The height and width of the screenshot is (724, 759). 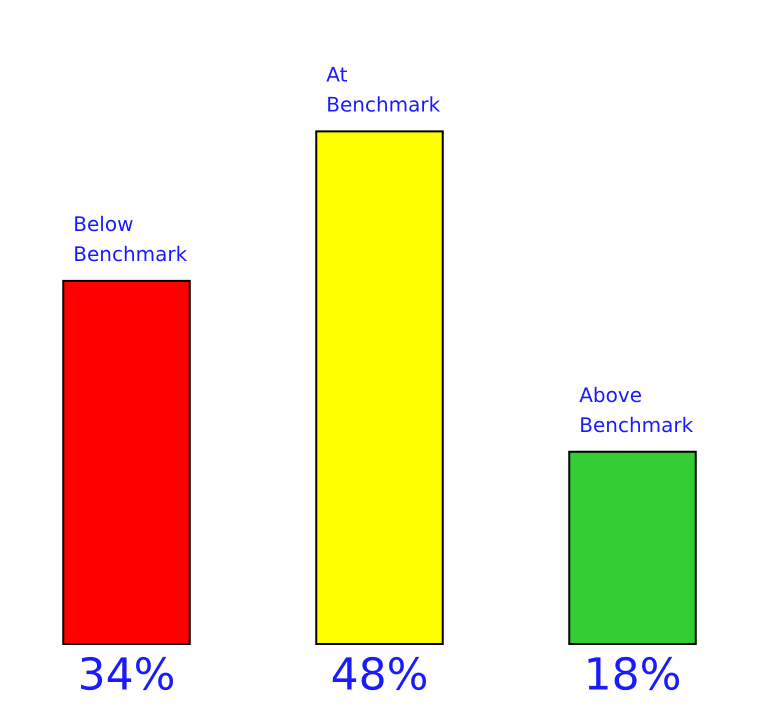 What do you see at coordinates (130, 239) in the screenshot?
I see `x-tick-label: Below Benchmark` at bounding box center [130, 239].